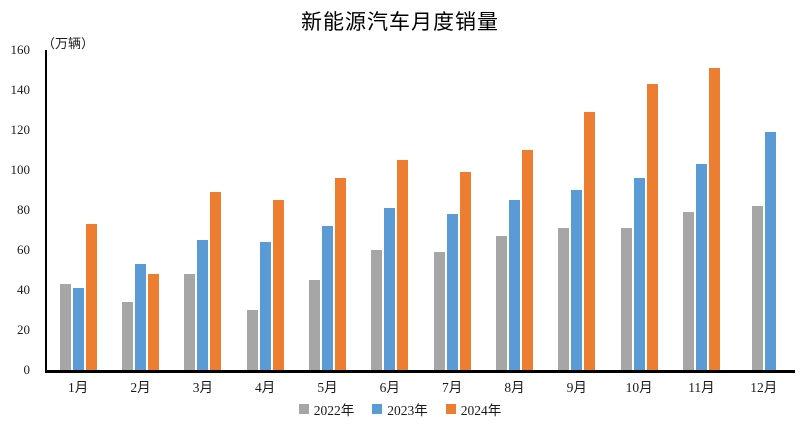  I want to click on bar-2022年-9月, so click(564, 299).